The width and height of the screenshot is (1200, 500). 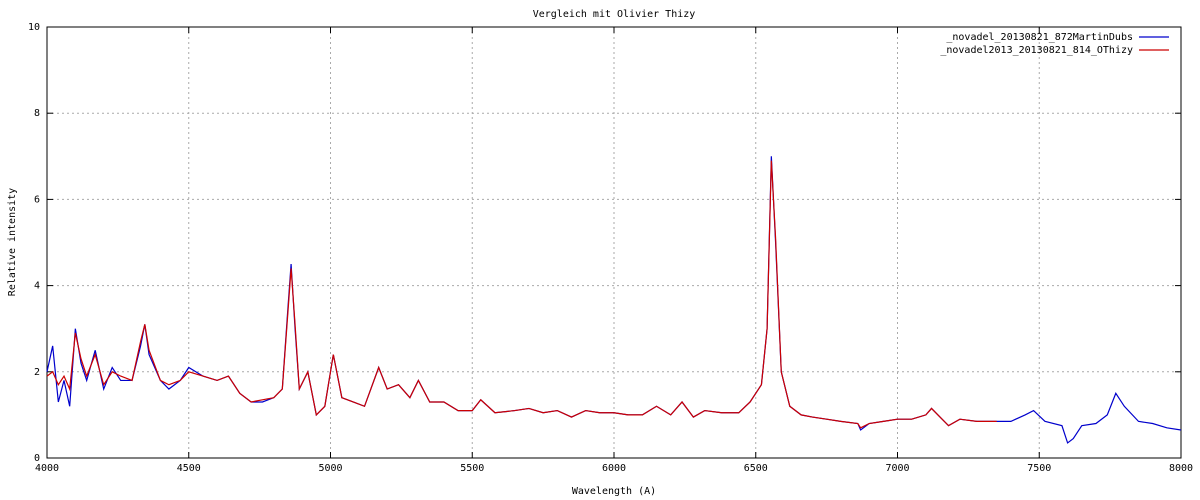 I want to click on y-tick-label: 2, so click(x=37, y=372).